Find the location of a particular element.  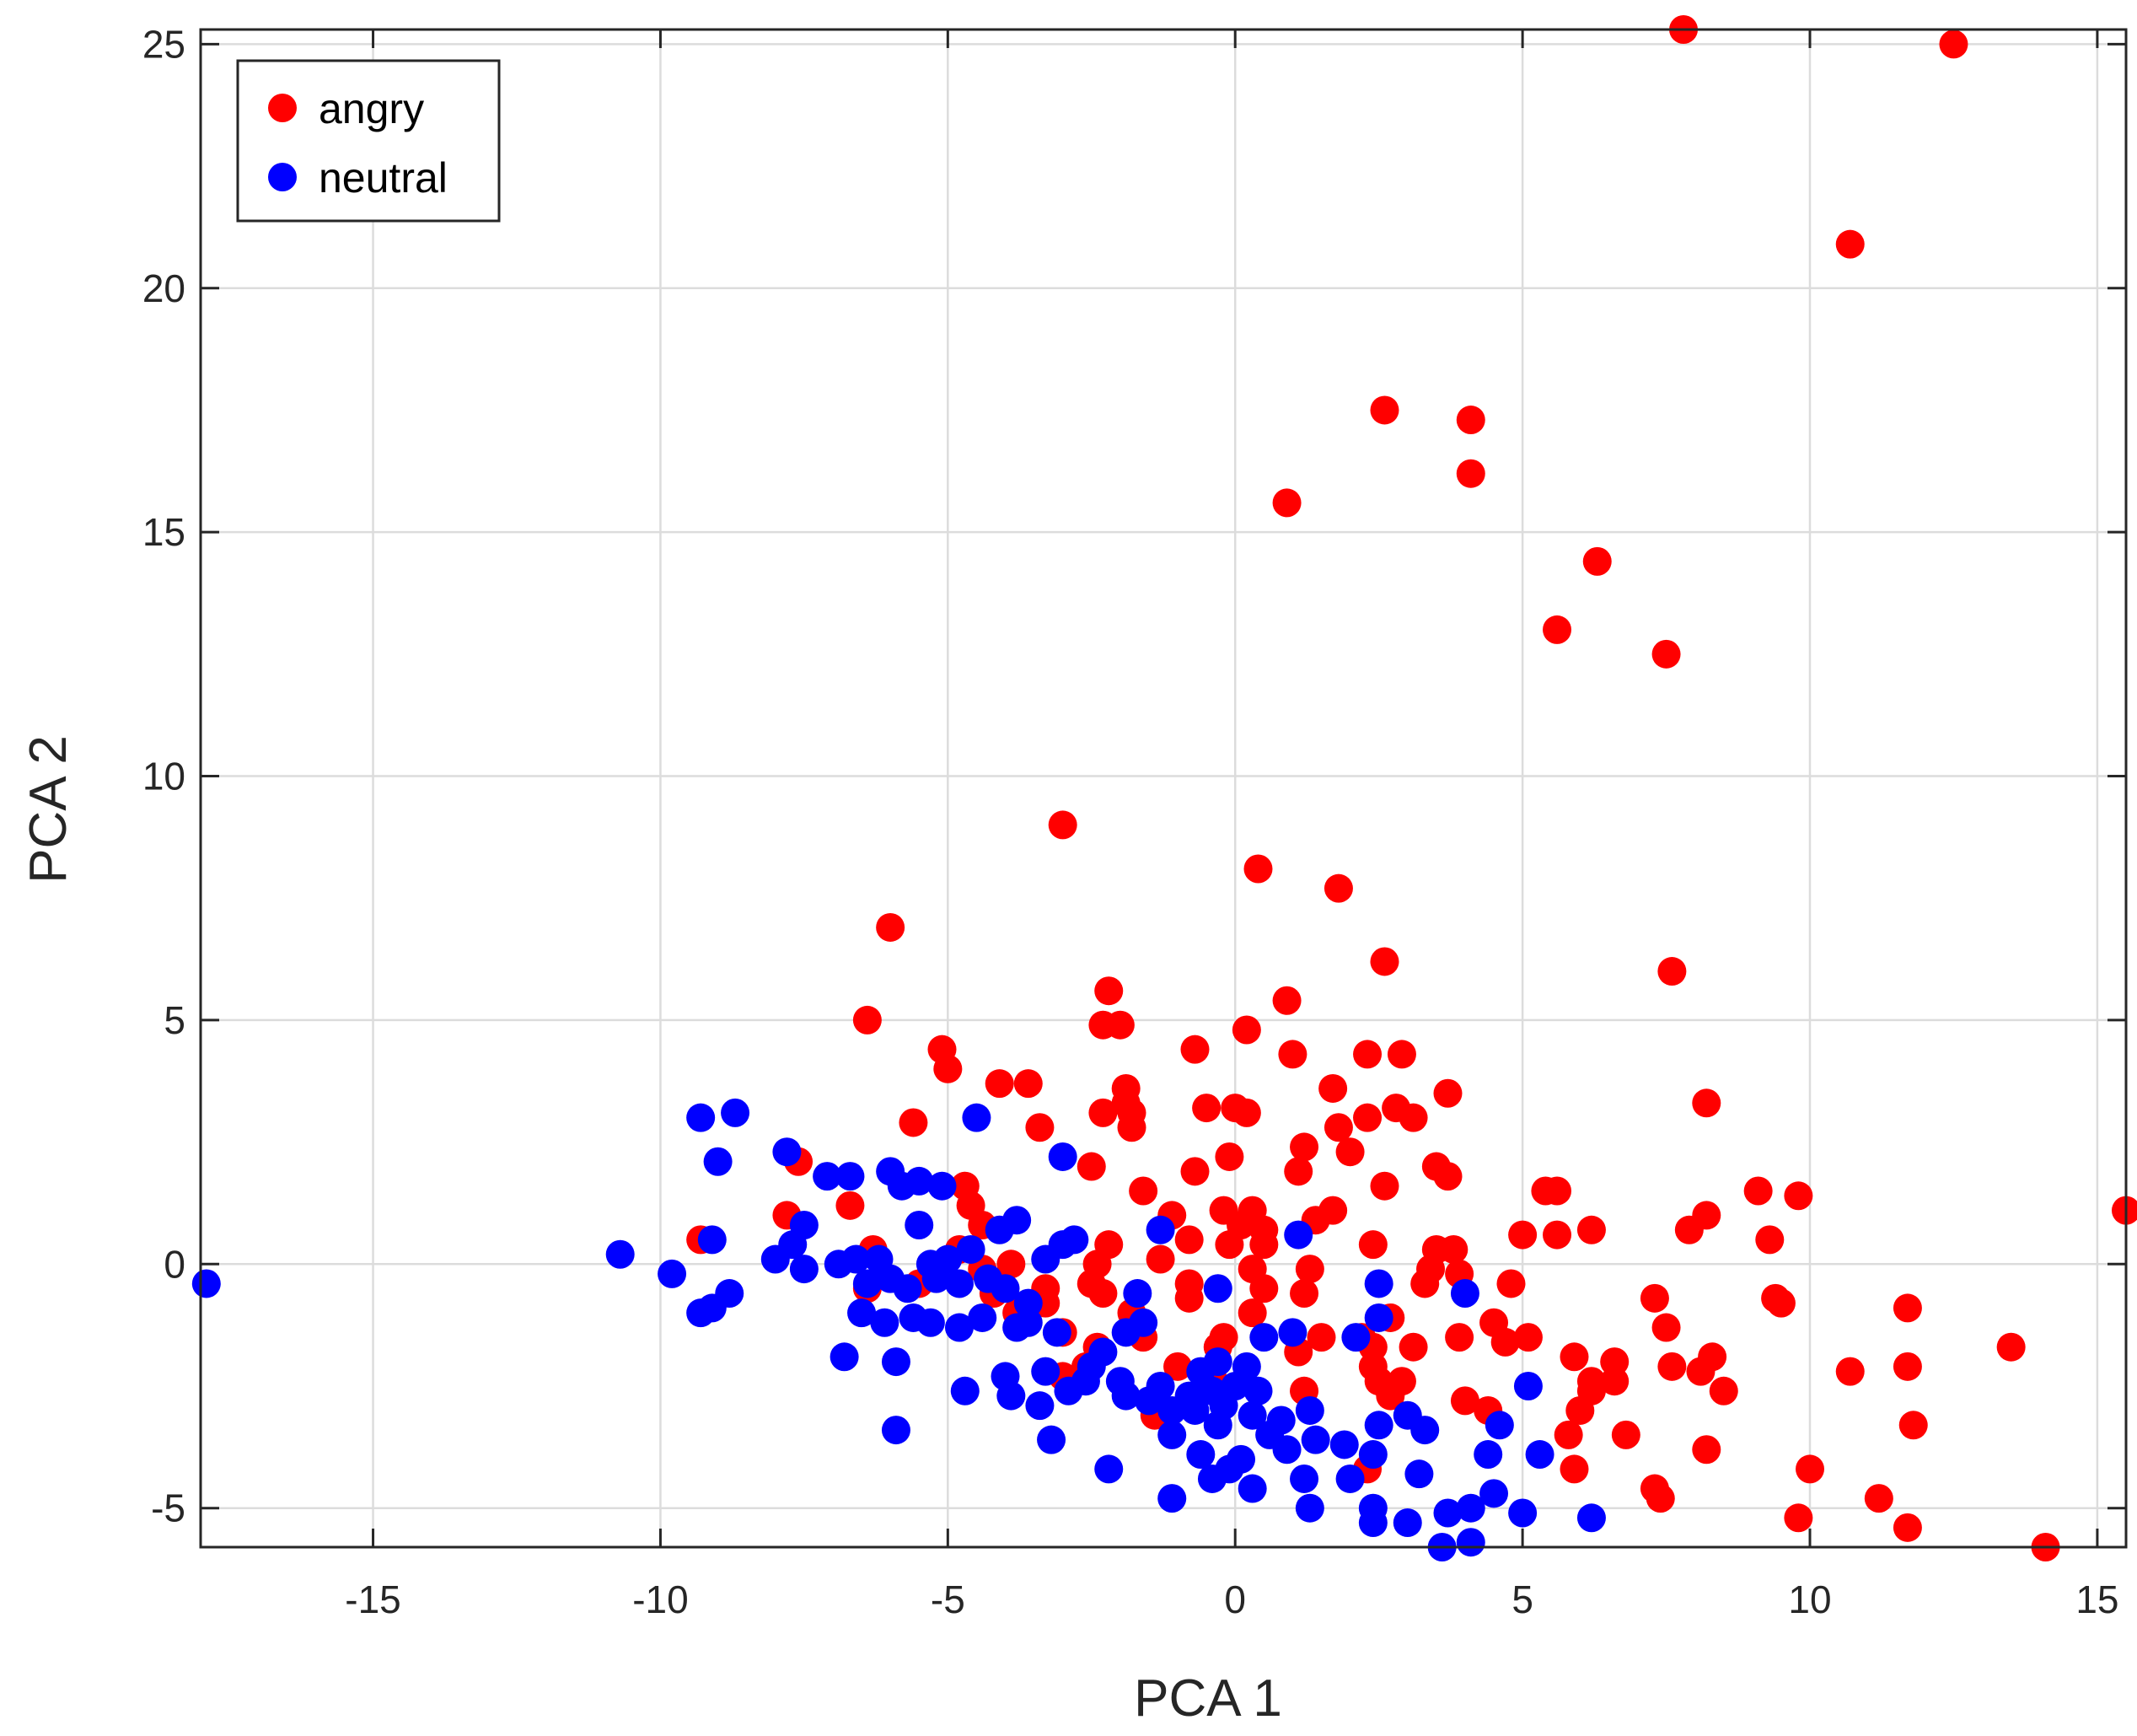

y-tick-label: 25 is located at coordinates (163, 44).